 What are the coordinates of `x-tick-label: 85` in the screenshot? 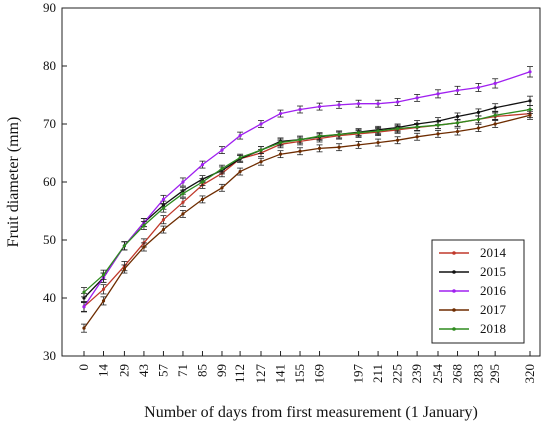 It's located at (201, 370).